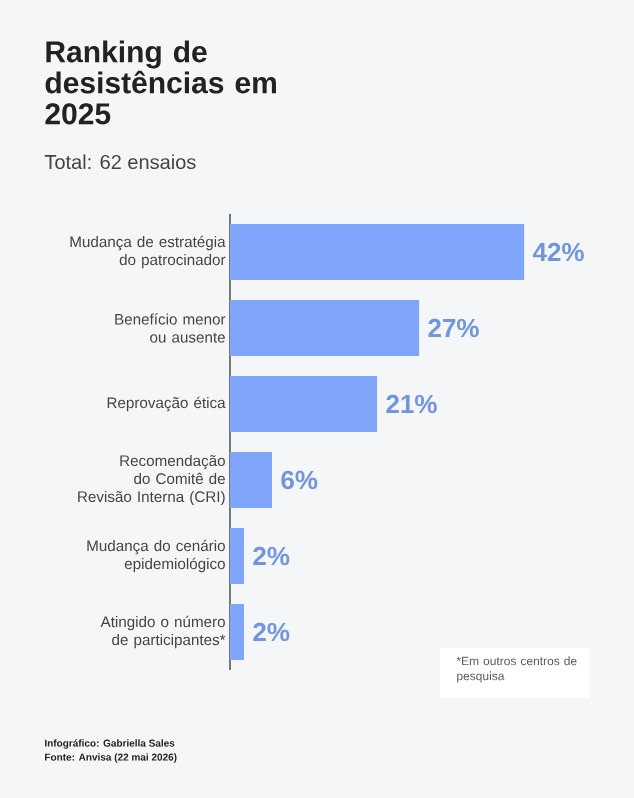  What do you see at coordinates (558, 252) in the screenshot?
I see `data-label: 42%` at bounding box center [558, 252].